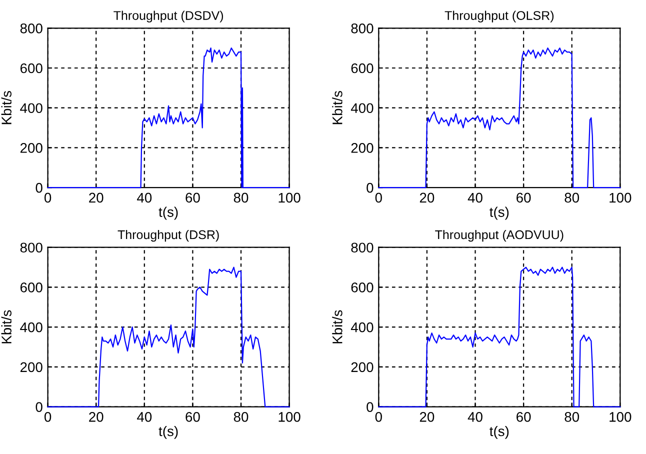  Describe the element at coordinates (169, 16) in the screenshot. I see `chart-title: Throughput (DSDV)` at that location.